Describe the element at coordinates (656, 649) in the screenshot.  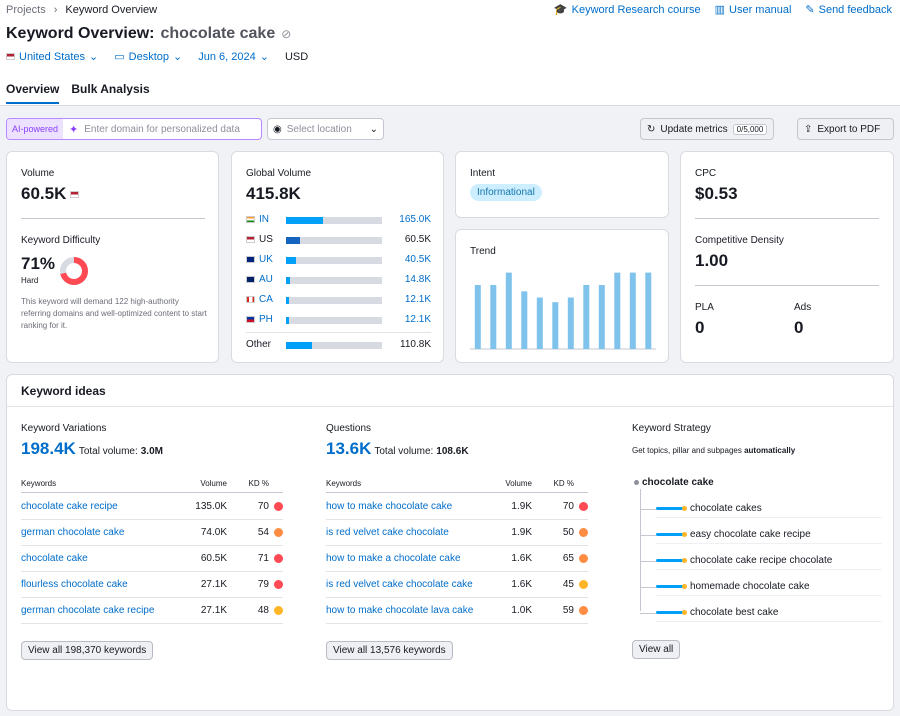
I see `view-all-strategy-button: View all` at that location.